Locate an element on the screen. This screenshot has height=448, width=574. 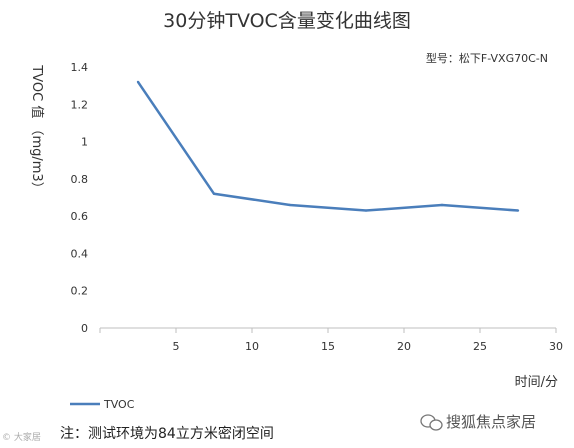
y-tick-label: 0 is located at coordinates (84, 328).